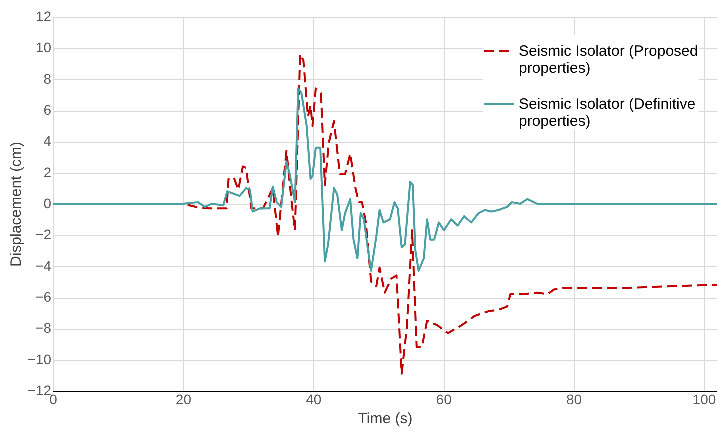 Image resolution: width=722 pixels, height=432 pixels. I want to click on y-tick-label: 10, so click(44, 48).